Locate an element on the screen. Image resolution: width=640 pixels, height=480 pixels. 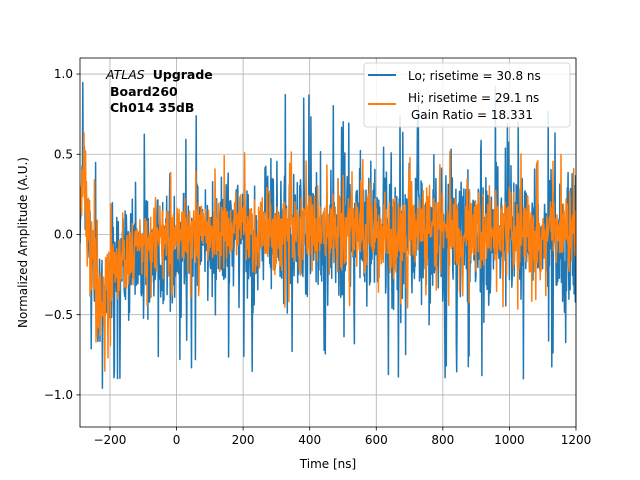
x-tick-label: 1200 is located at coordinates (576, 440).